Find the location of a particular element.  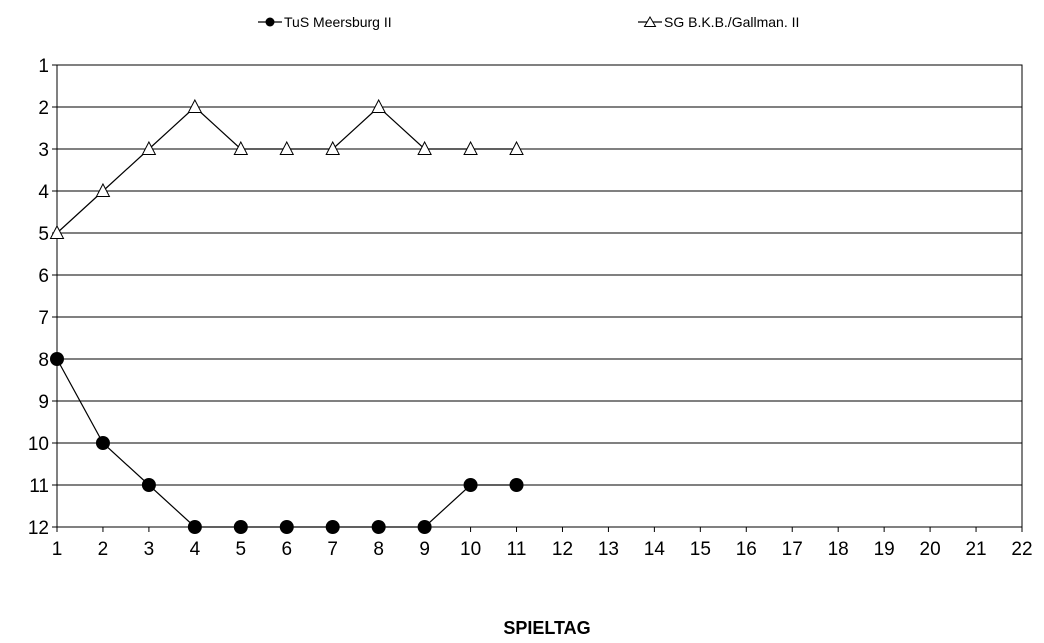

x-tick-label: 12 is located at coordinates (562, 549).